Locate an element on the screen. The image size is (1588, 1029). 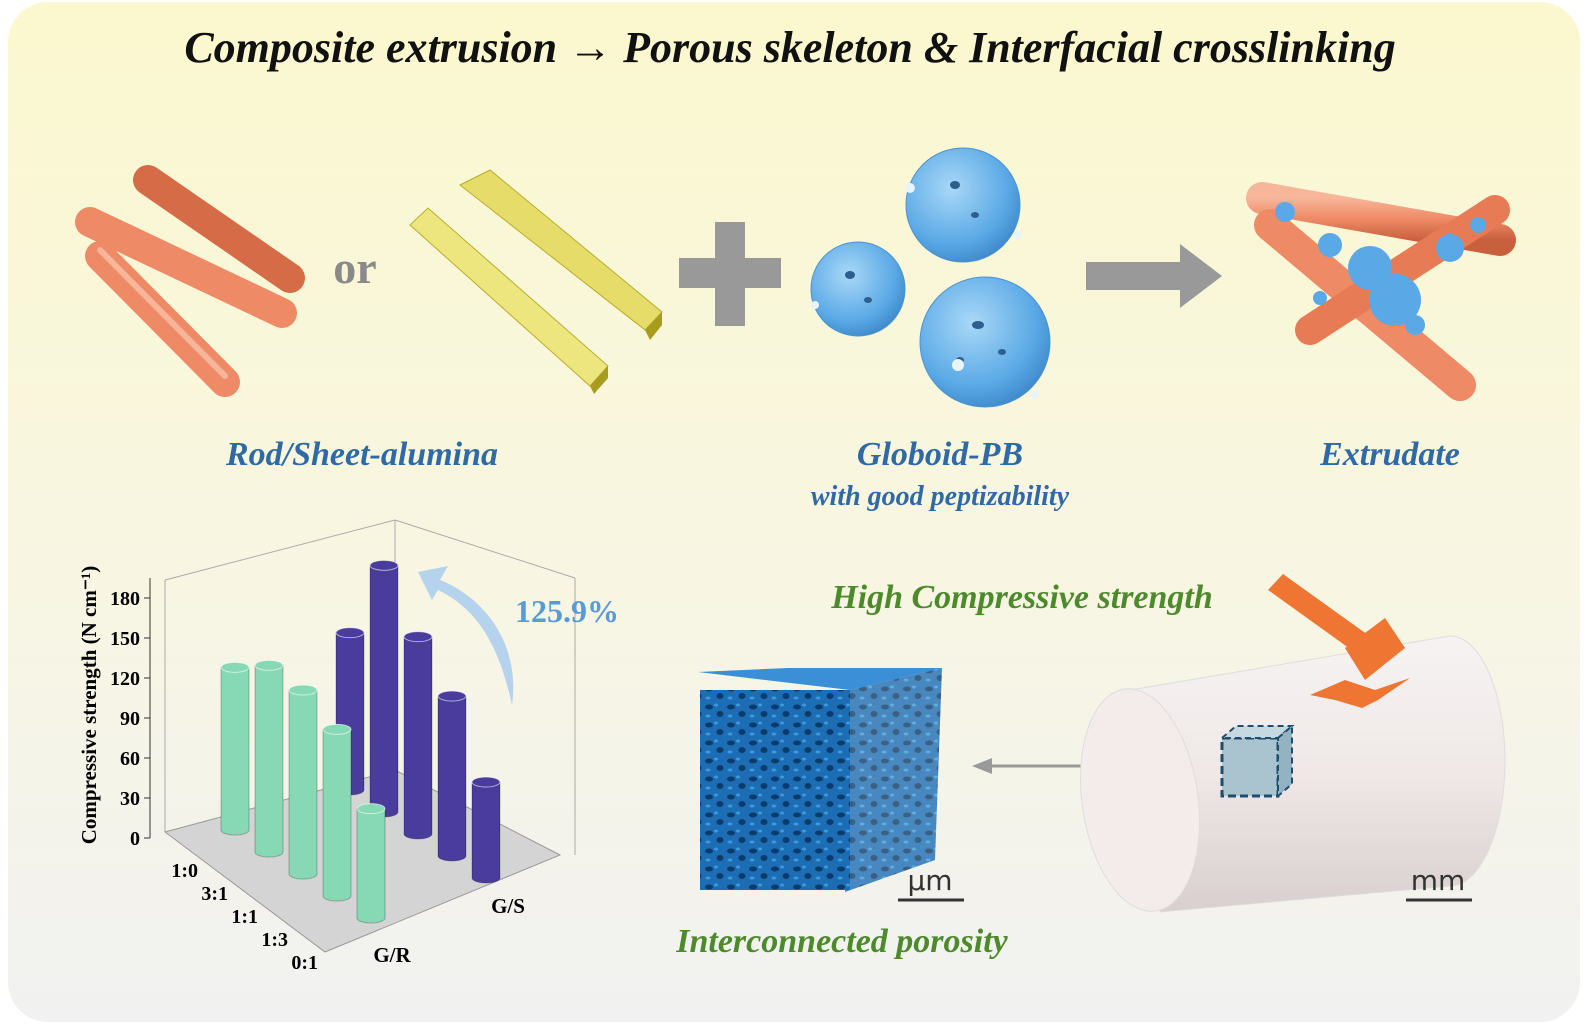
sheets is located at coordinates (536, 281).